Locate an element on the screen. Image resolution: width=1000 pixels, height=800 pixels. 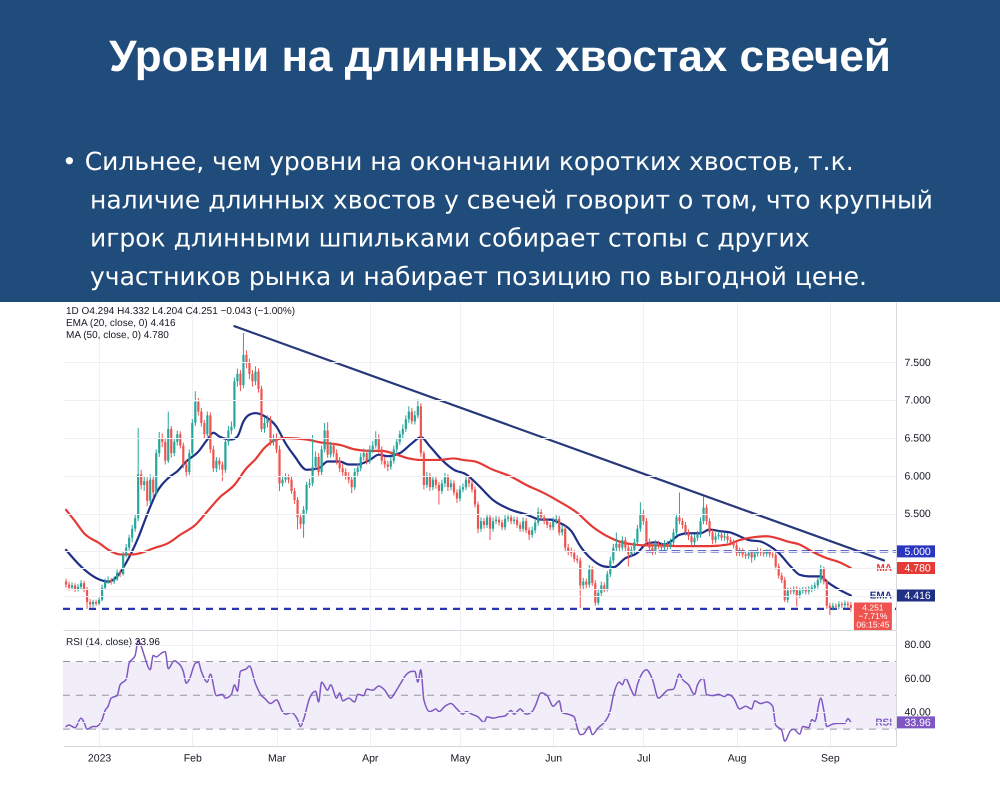
y-tick-label: 7.500 is located at coordinates (917, 362).